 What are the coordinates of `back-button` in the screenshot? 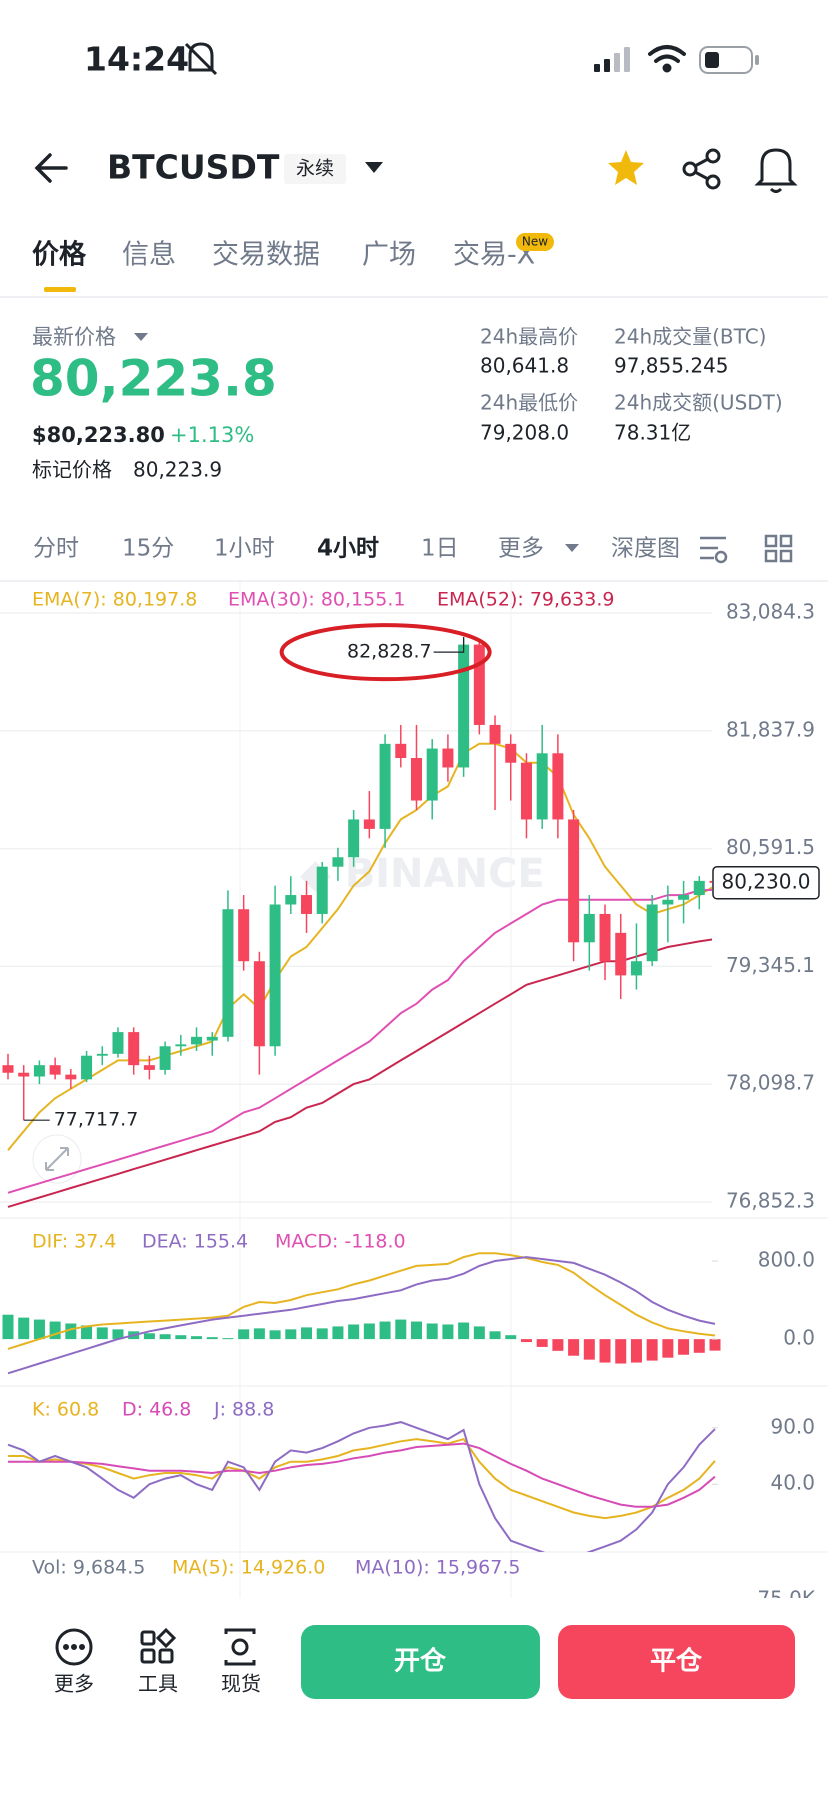 It's located at (51, 168).